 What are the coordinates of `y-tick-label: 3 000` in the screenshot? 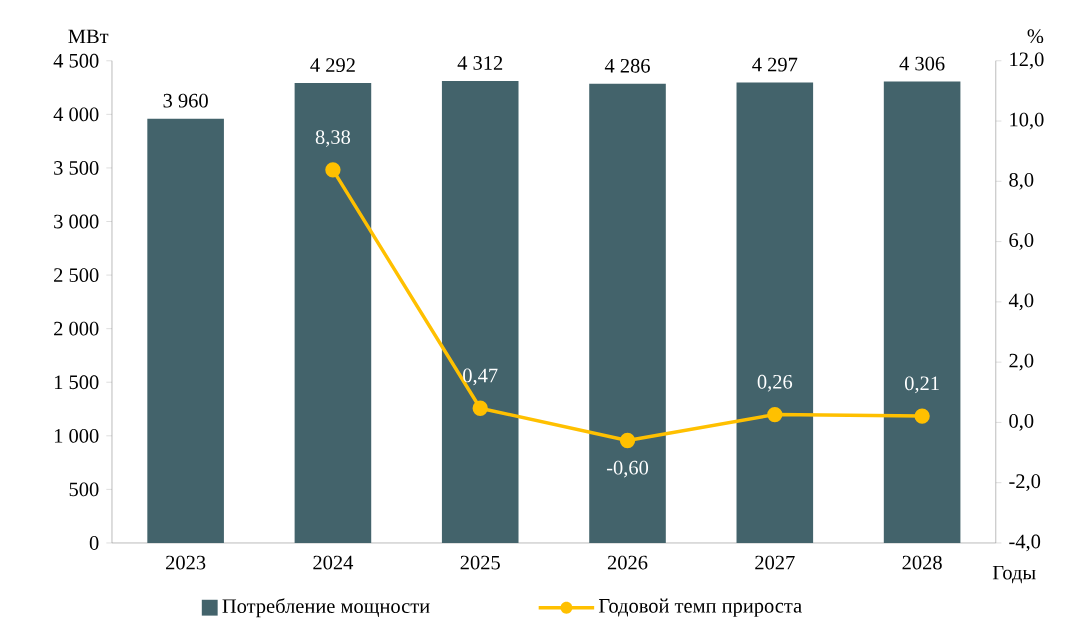 It's located at (76, 221).